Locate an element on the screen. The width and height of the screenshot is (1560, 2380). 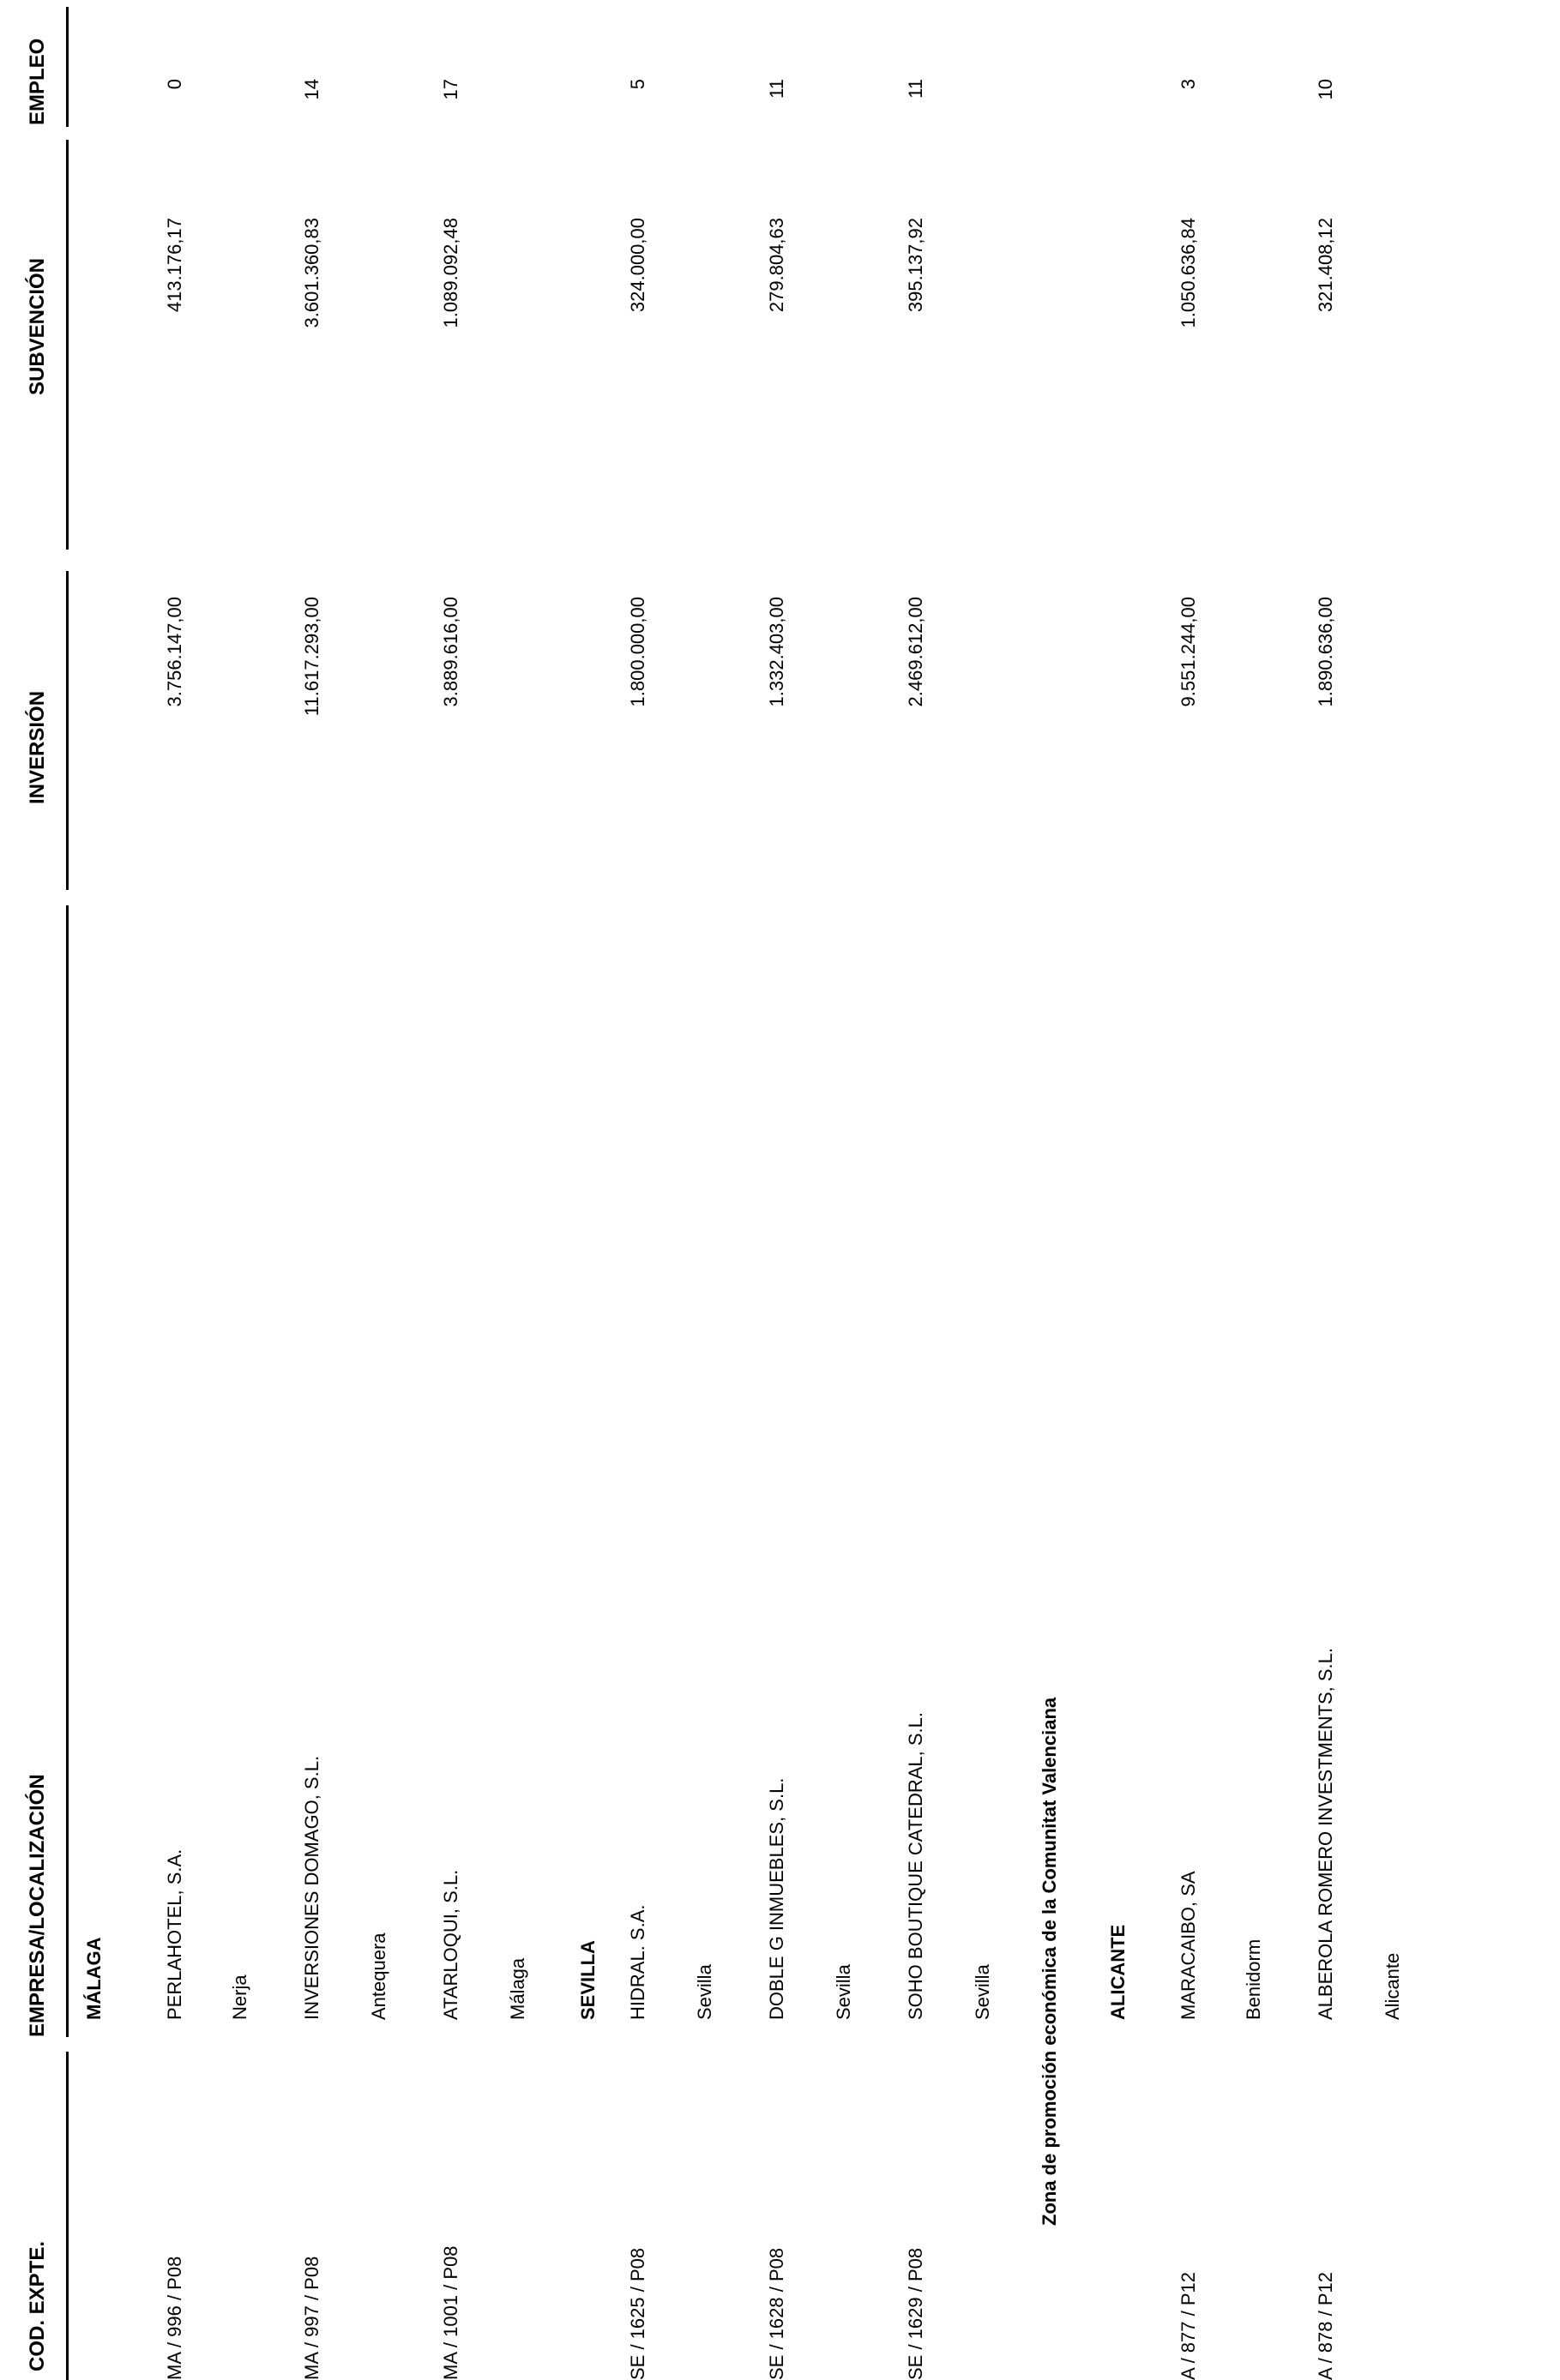
row-inversion: 3.756.147,00 is located at coordinates (175, 652).